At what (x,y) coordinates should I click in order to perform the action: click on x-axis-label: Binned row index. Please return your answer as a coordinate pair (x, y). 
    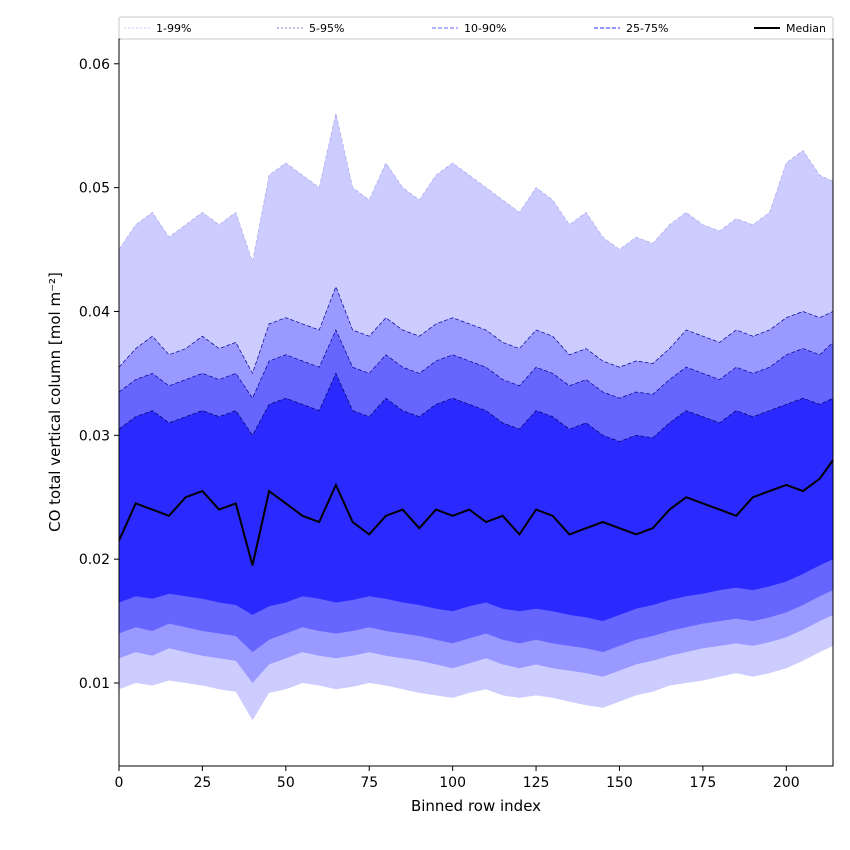
    Looking at the image, I should click on (476, 806).